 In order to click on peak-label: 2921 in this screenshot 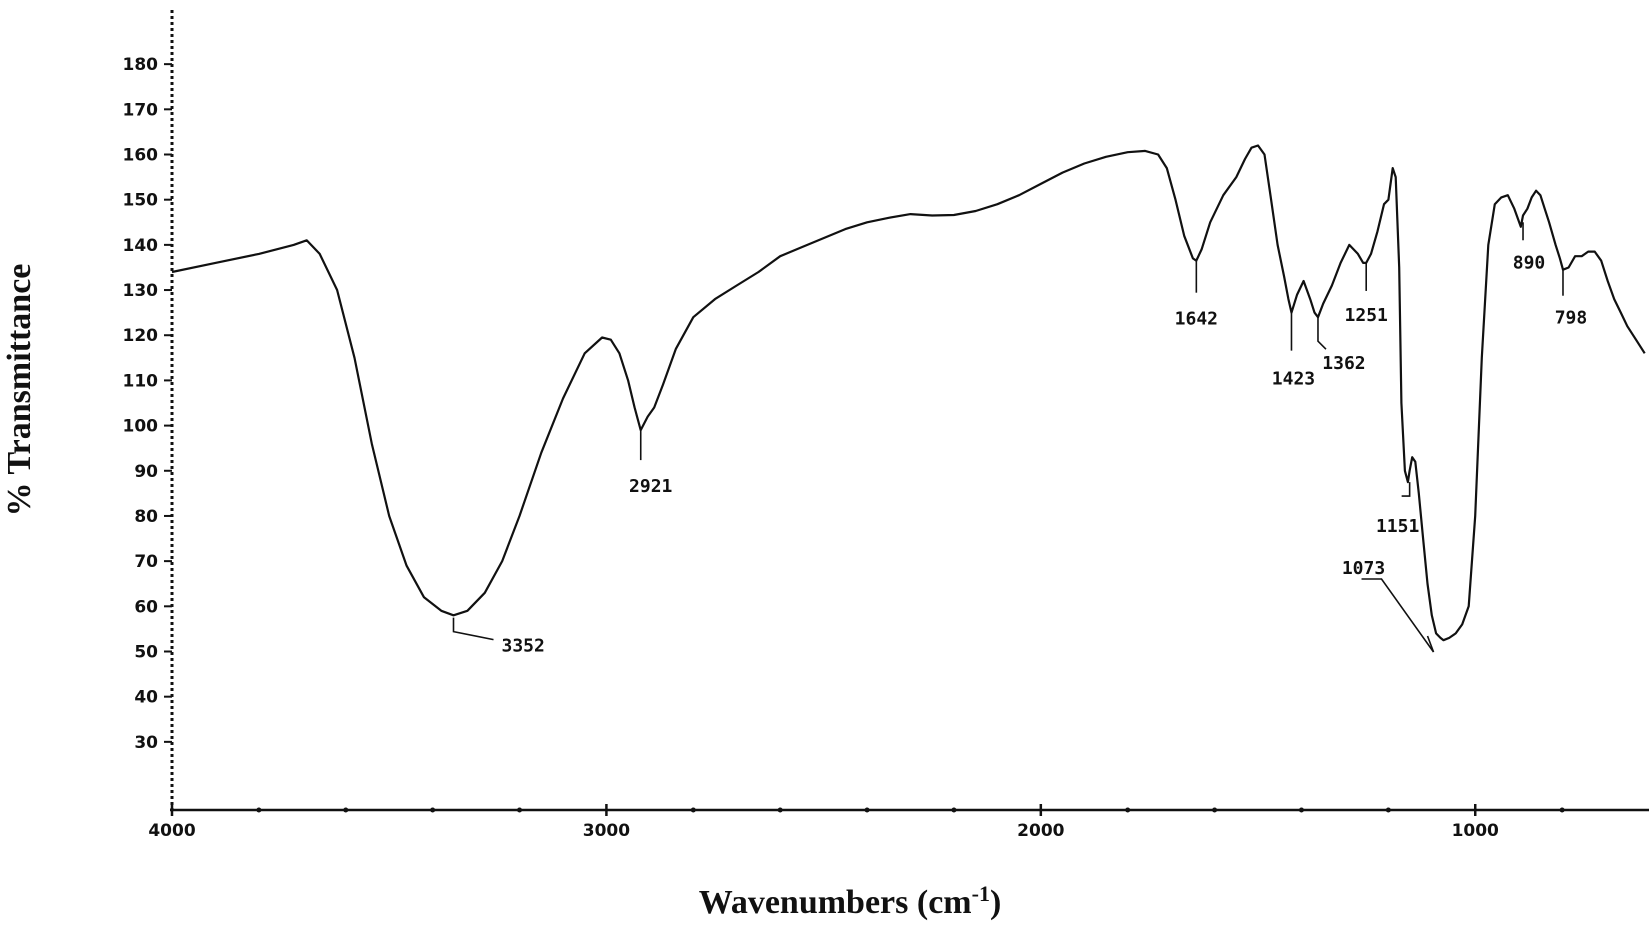, I will do `click(650, 486)`.